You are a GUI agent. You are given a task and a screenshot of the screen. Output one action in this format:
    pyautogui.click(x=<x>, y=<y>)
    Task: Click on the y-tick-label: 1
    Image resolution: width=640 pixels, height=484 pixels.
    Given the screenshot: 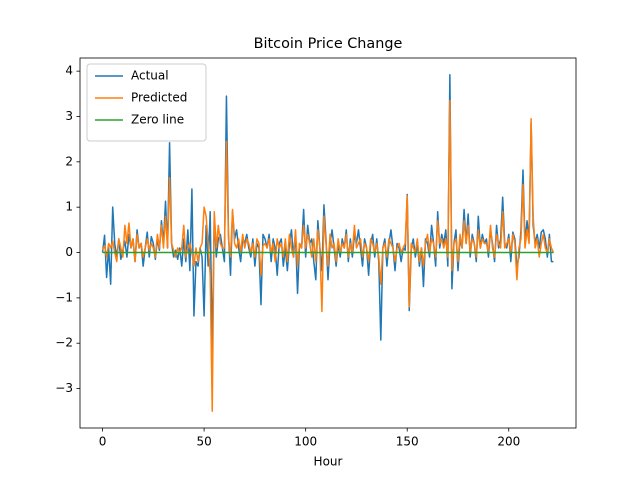 What is the action you would take?
    pyautogui.click(x=69, y=207)
    